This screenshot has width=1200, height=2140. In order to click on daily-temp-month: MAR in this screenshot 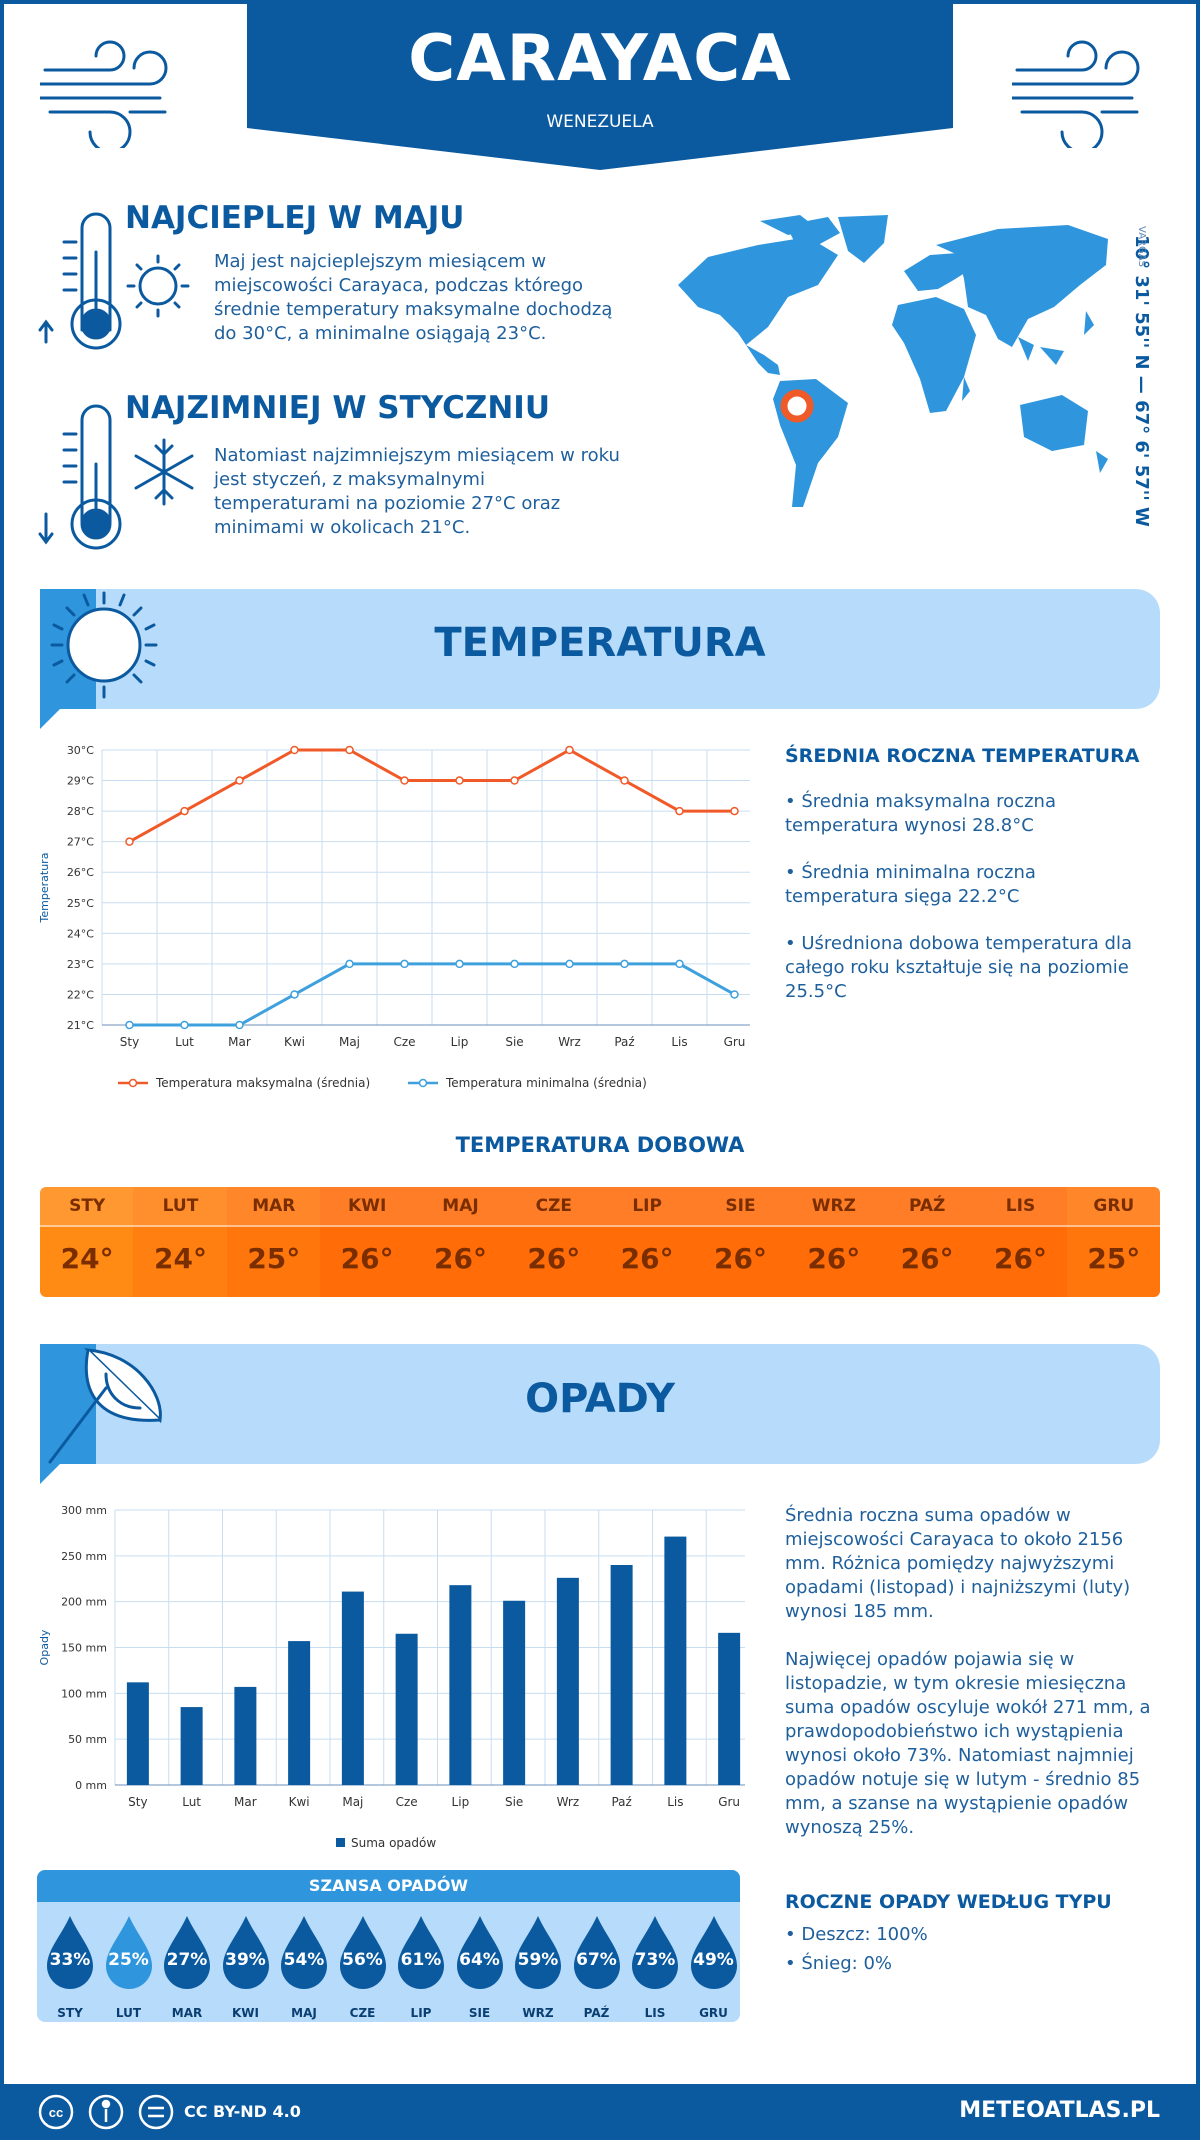, I will do `click(273, 1206)`.